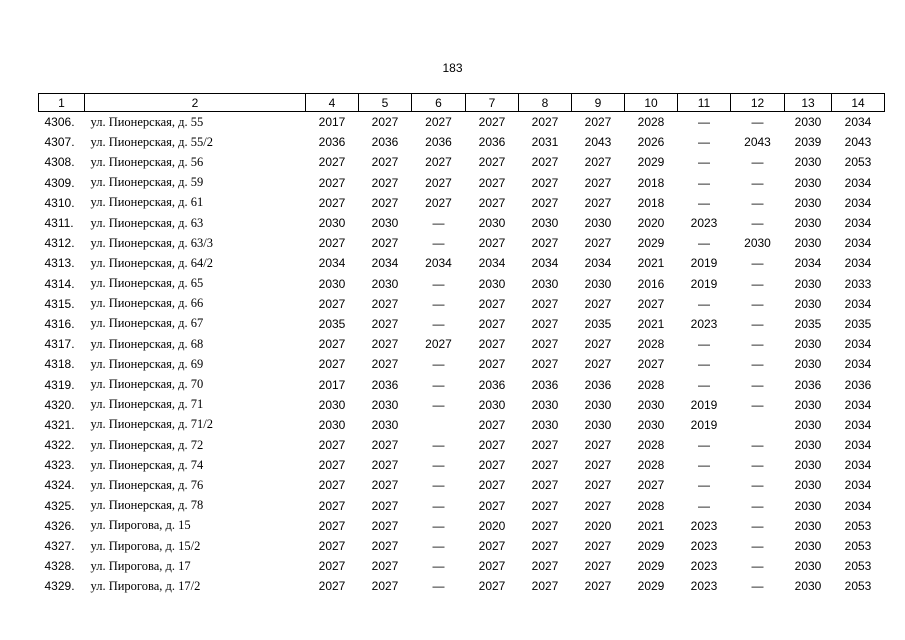 Image resolution: width=905 pixels, height=640 pixels. Describe the element at coordinates (59, 465) in the screenshot. I see `row-number: 4323.` at that location.